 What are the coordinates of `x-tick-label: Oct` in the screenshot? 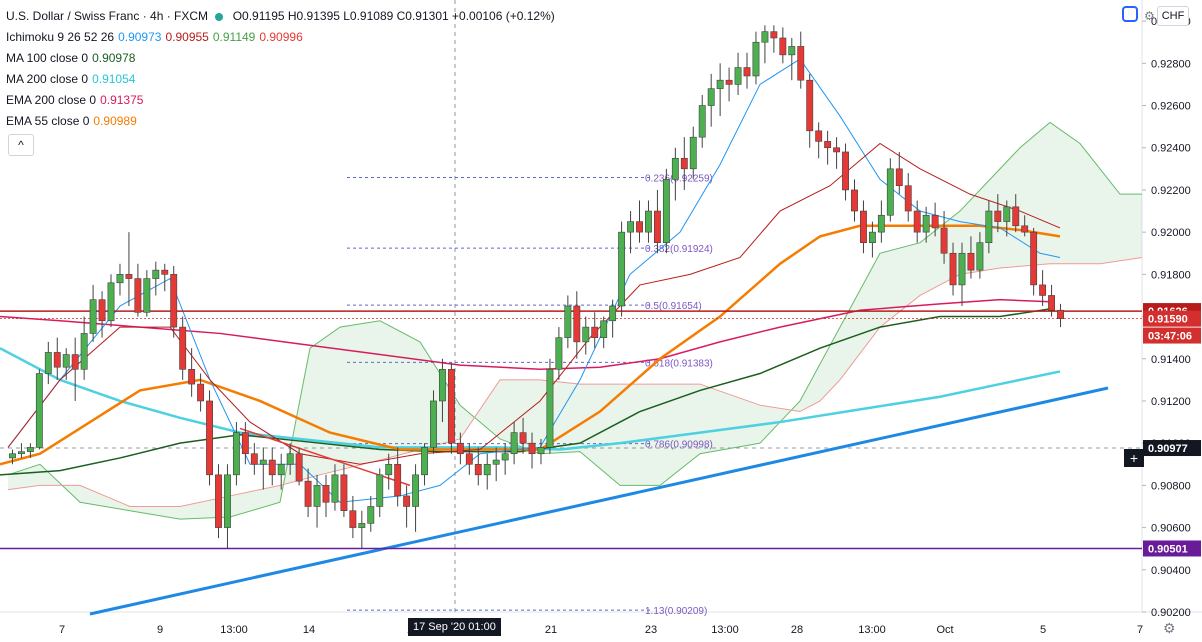 It's located at (944, 630).